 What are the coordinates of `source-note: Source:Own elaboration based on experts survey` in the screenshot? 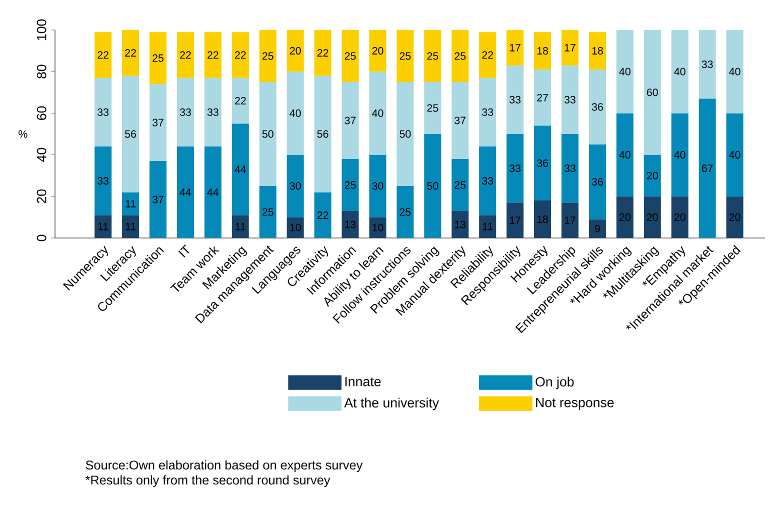 It's located at (224, 466).